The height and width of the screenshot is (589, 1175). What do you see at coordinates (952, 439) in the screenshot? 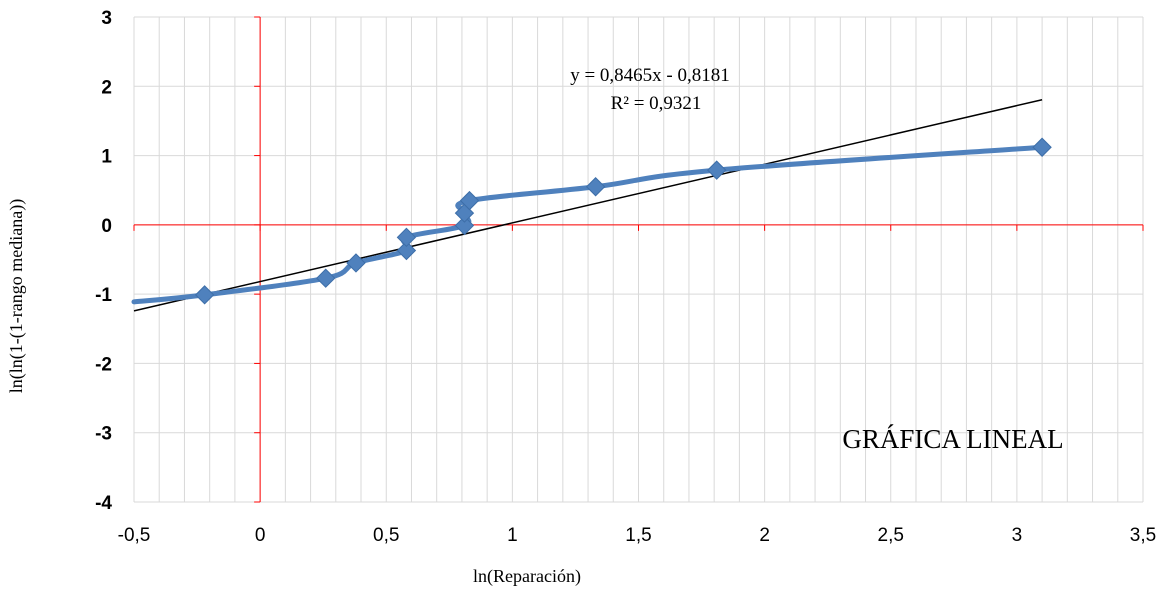
I see `chart-annotation: GRÁFICA LINEAL` at bounding box center [952, 439].